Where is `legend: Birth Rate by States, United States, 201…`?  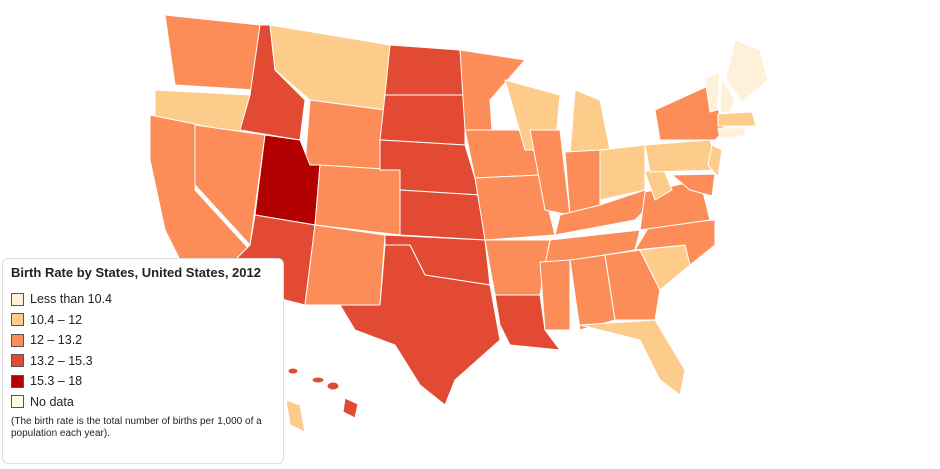 legend: Birth Rate by States, United States, 201… is located at coordinates (143, 361).